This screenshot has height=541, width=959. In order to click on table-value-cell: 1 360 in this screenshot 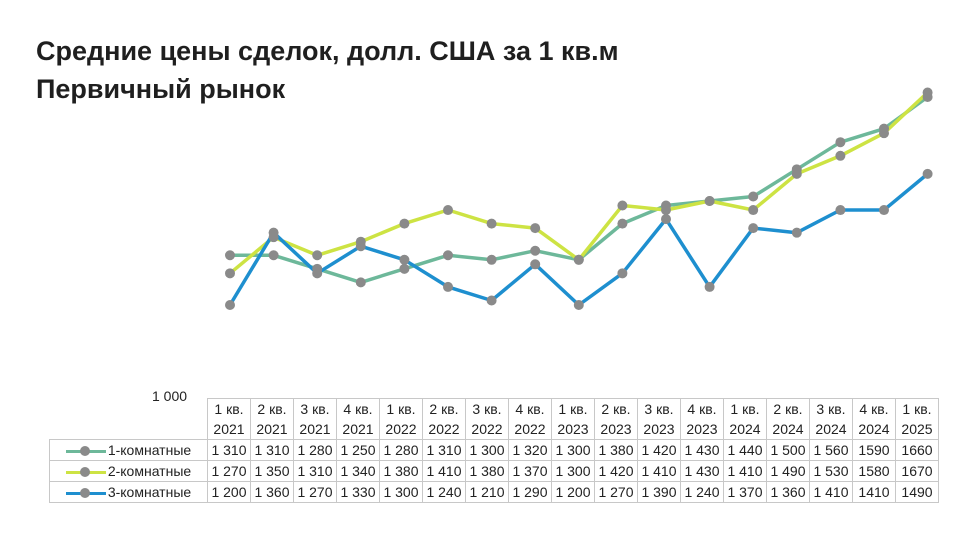, I will do `click(272, 492)`.